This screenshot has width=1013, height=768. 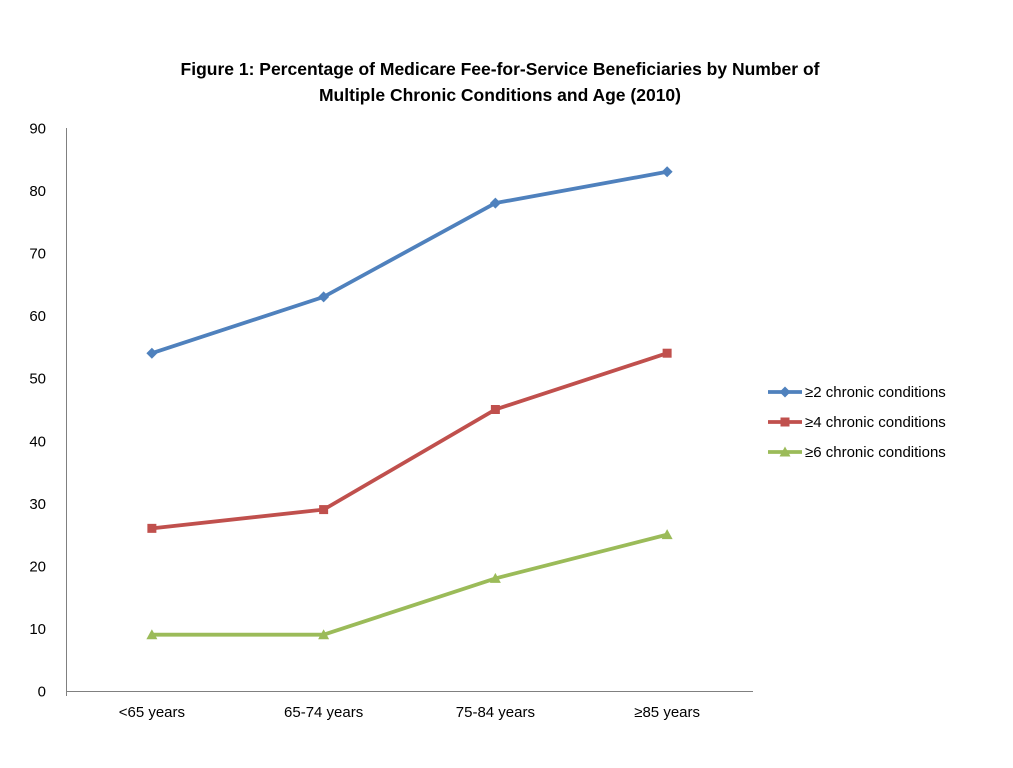 What do you see at coordinates (37, 254) in the screenshot?
I see `y-tick-label: 70` at bounding box center [37, 254].